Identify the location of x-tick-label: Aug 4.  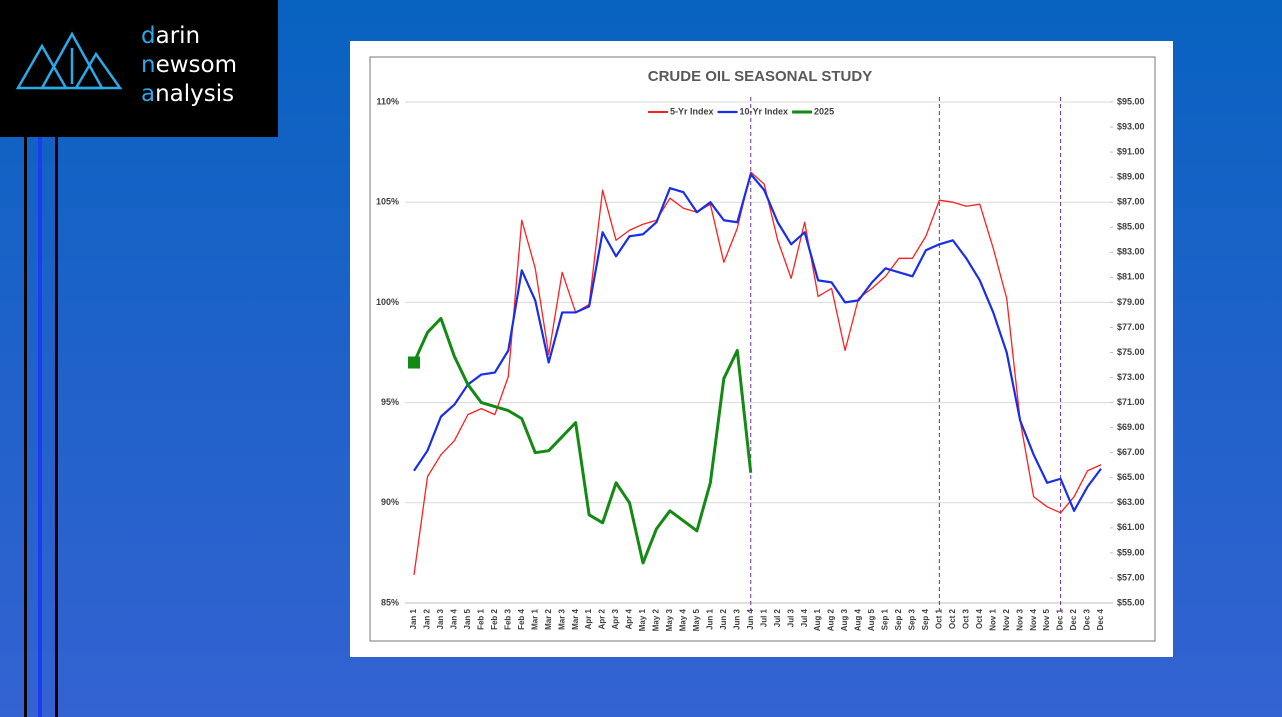
(858, 619).